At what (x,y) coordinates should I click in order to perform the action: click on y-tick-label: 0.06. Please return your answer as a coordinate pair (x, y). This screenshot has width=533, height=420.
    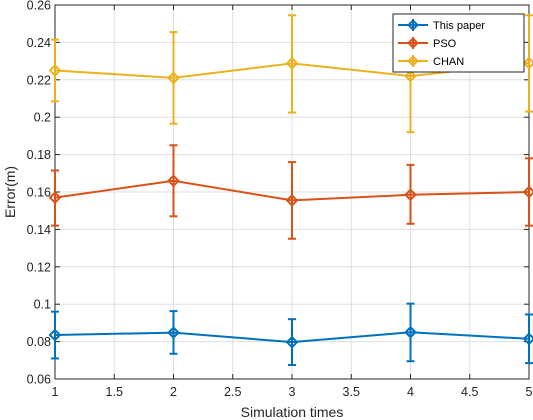
    Looking at the image, I should click on (39, 380).